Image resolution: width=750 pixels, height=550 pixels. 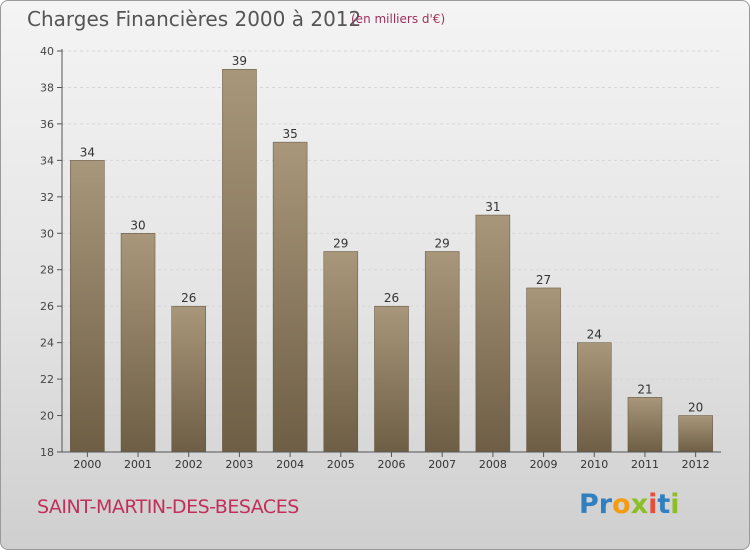 I want to click on chart-title: Charges Financières 2000 à 2012, so click(x=194, y=19).